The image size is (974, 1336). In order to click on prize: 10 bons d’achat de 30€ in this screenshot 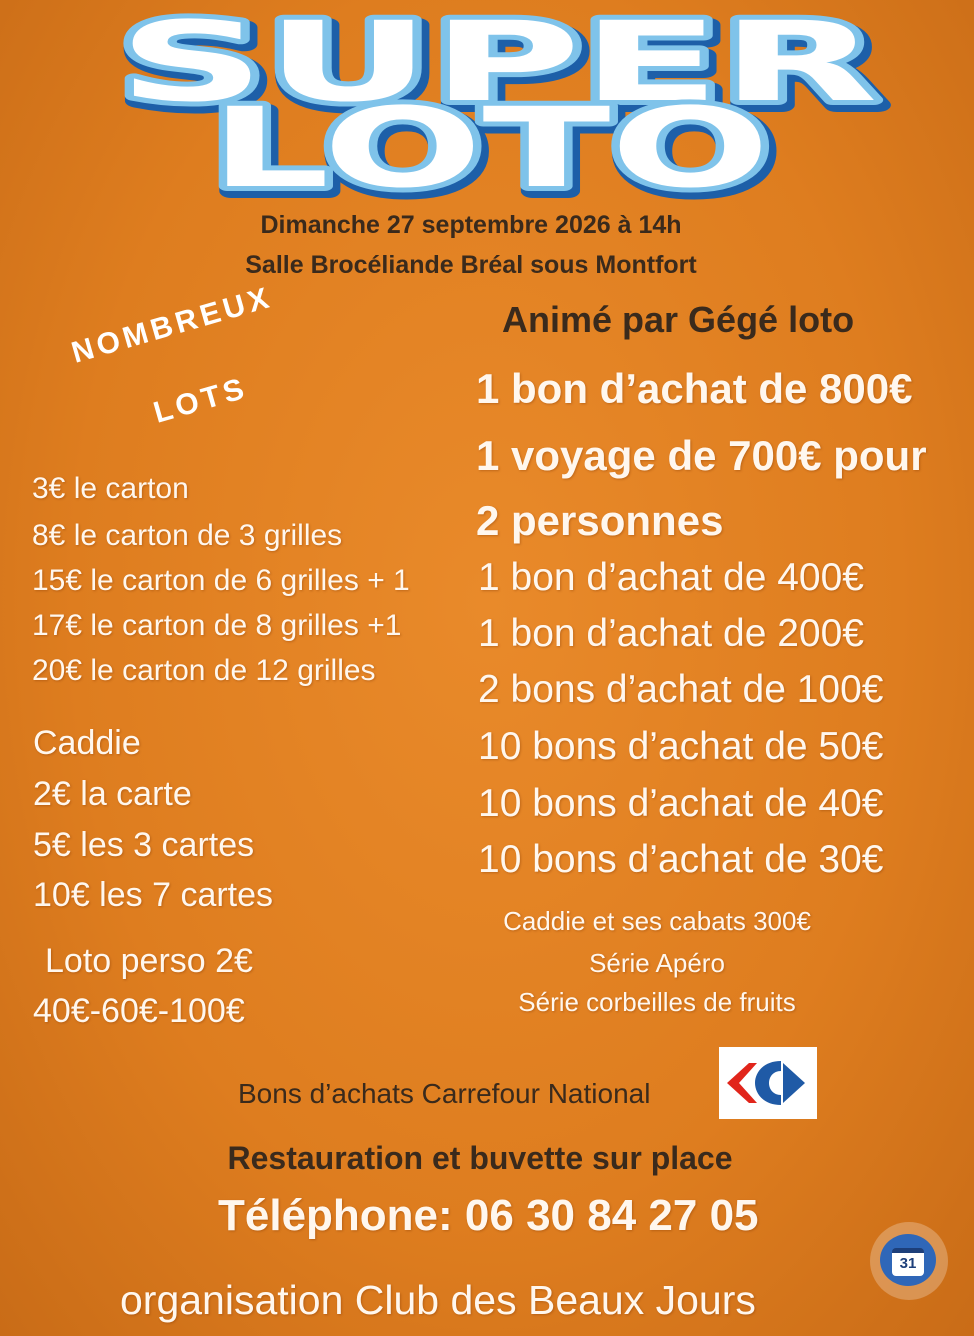, I will do `click(681, 859)`.